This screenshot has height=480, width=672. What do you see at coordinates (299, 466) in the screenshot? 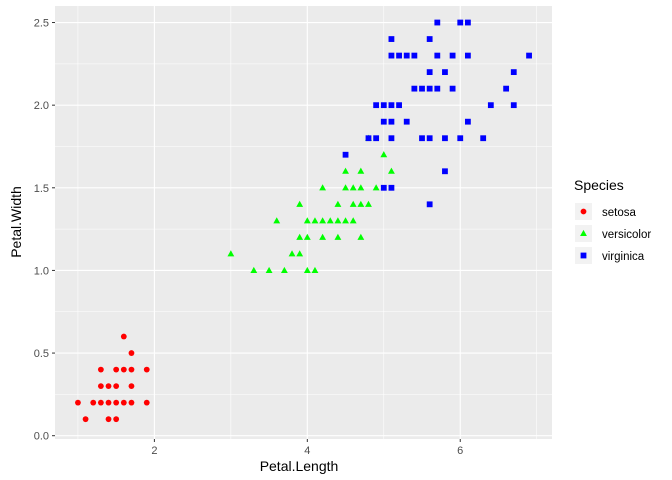
I see `x-axis-title: Petal.Length` at bounding box center [299, 466].